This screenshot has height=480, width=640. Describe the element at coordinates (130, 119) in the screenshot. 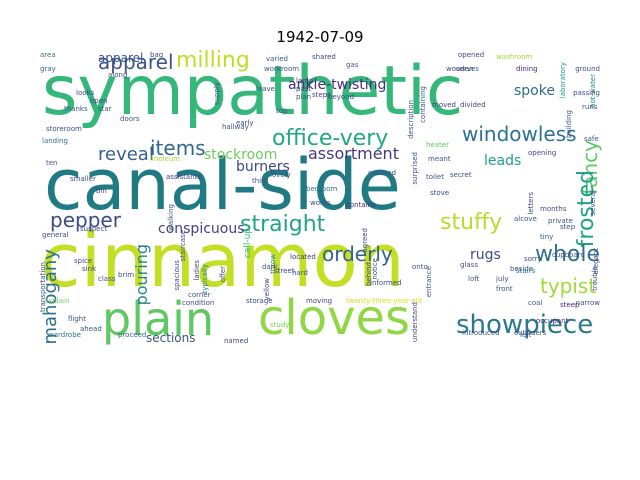

I see `cloud-word: doors` at that location.